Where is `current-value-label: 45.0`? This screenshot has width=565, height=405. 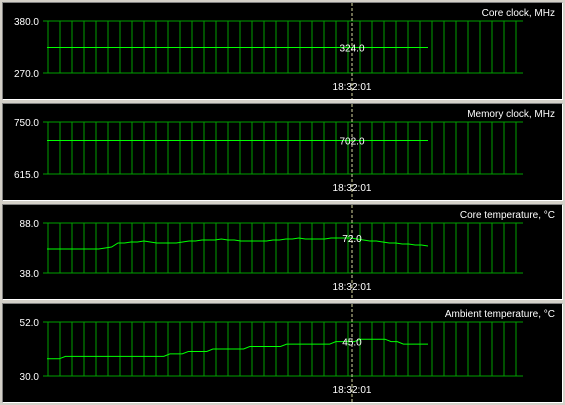
current-value-label: 45.0 is located at coordinates (352, 343).